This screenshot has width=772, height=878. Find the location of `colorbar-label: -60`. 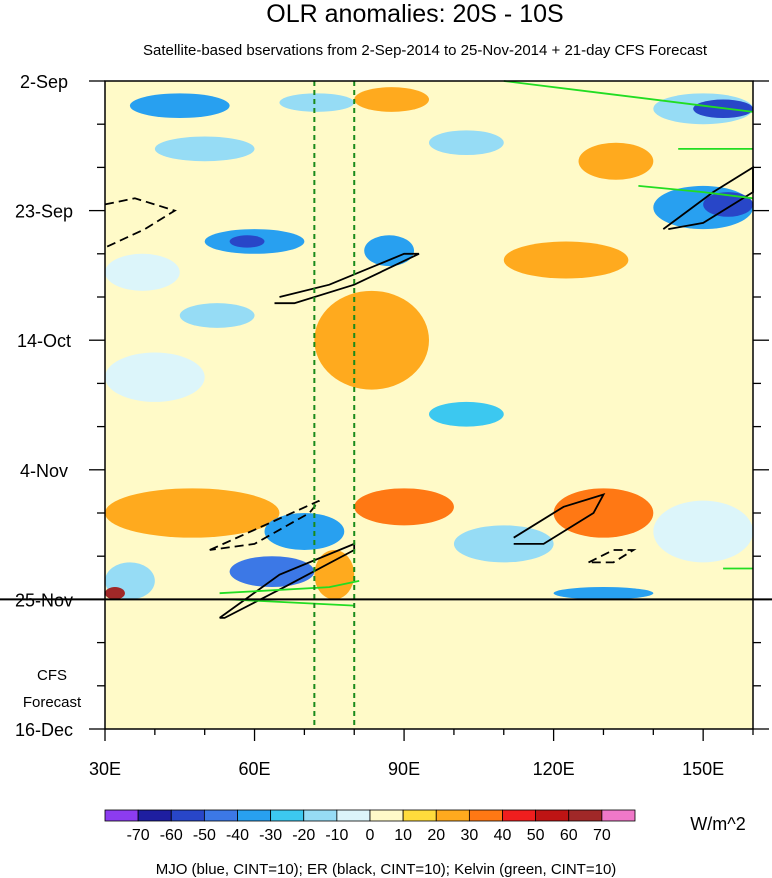

colorbar-label: -60 is located at coordinates (171, 835).